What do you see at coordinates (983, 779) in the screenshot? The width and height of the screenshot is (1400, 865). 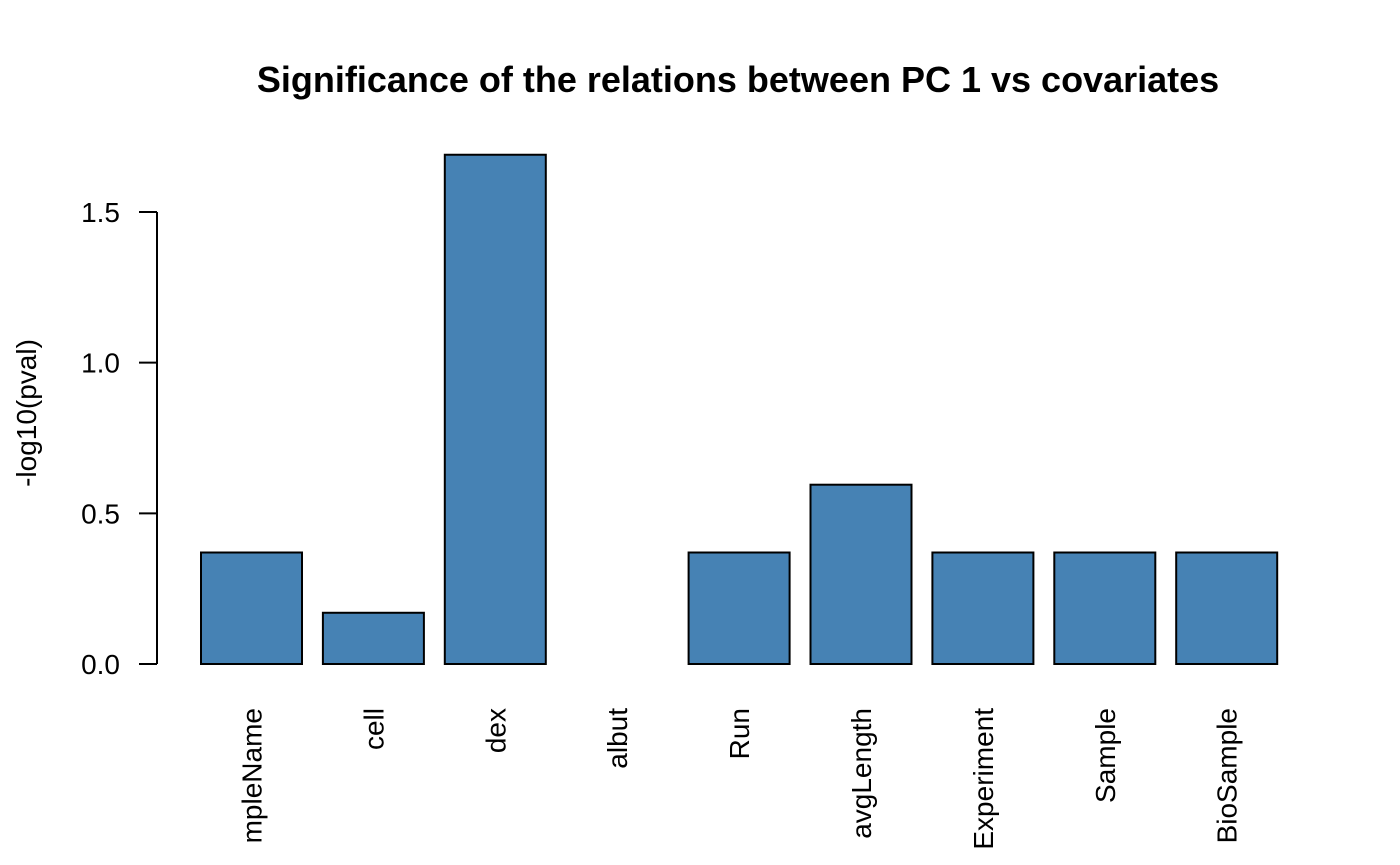 I see `x-category-label: Experiment` at bounding box center [983, 779].